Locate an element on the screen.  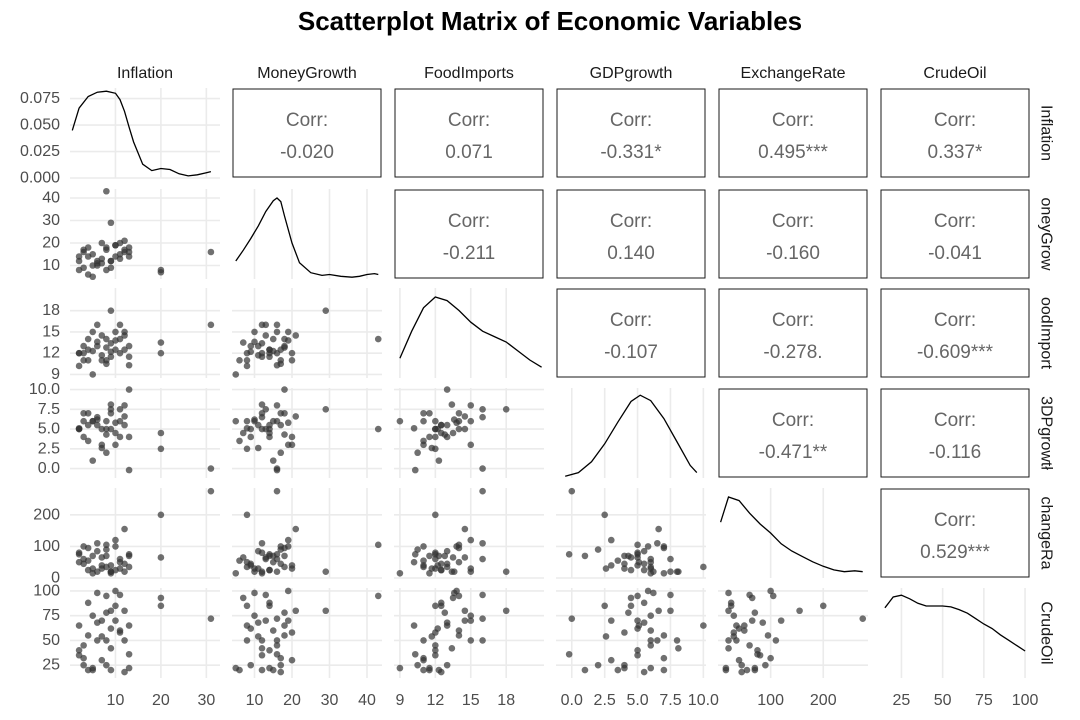
y-tick-label: 30 is located at coordinates (51, 220).